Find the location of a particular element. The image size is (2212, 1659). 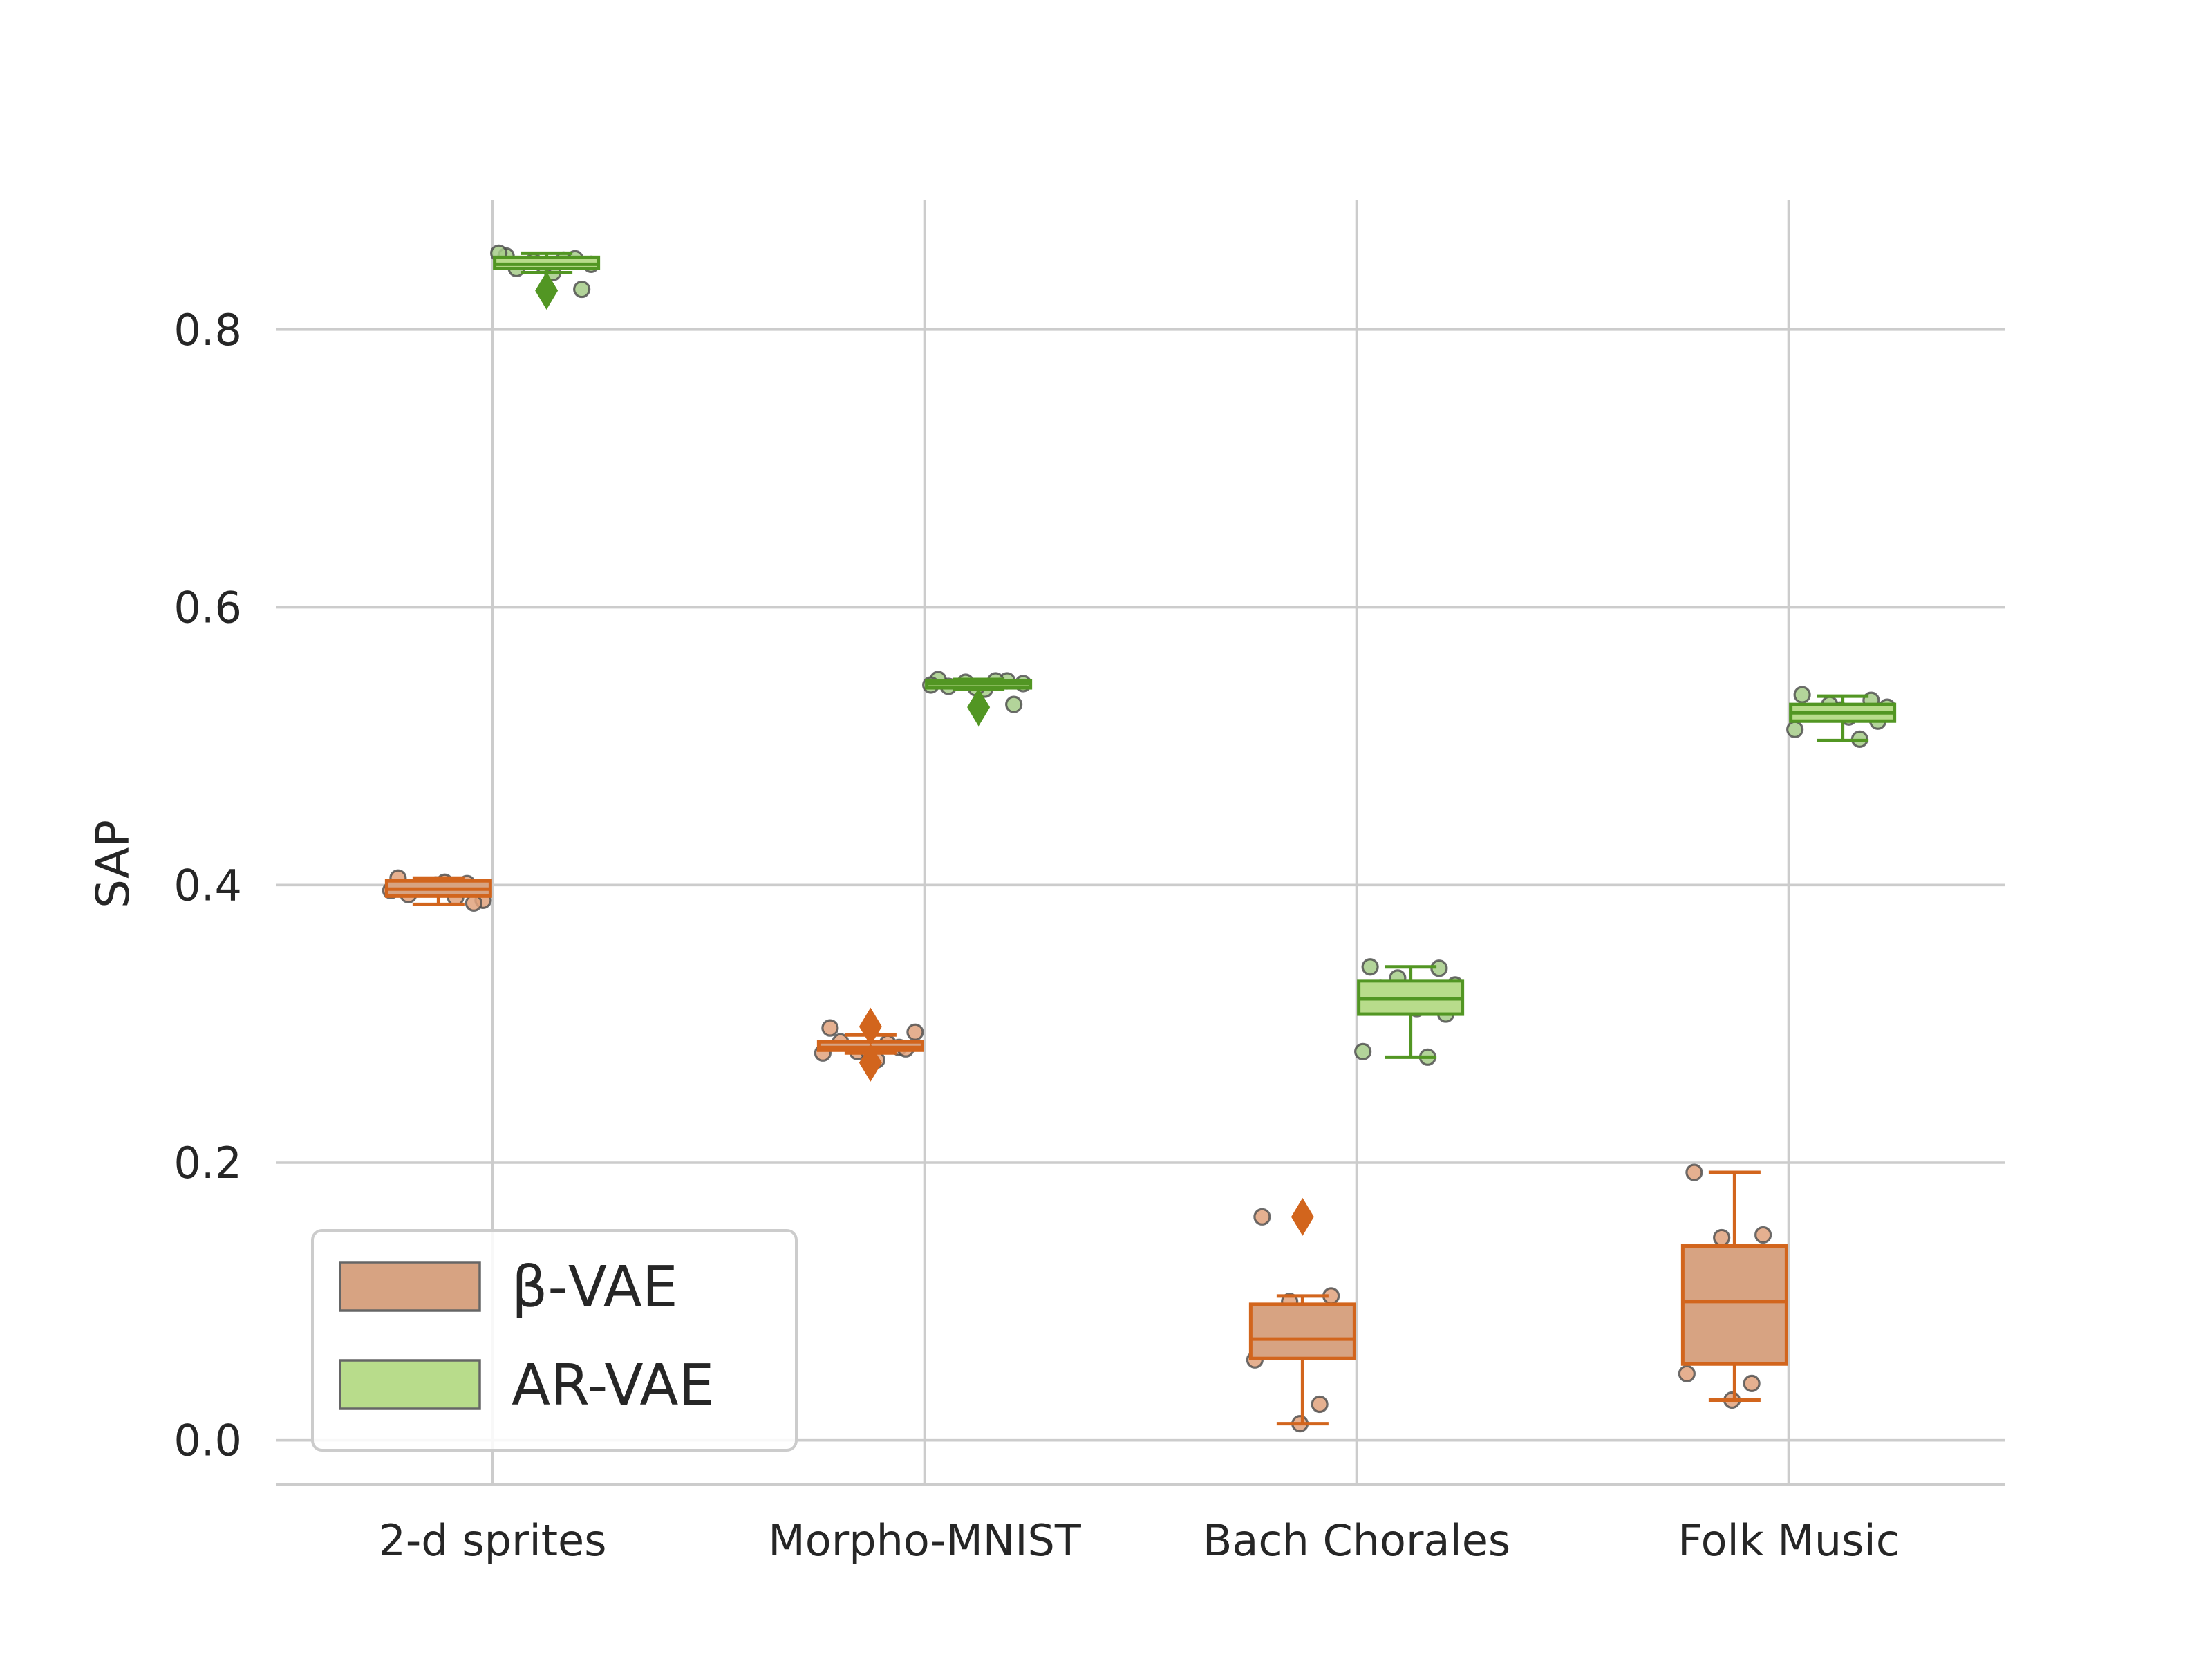

x-tick-label: Bach Chorales is located at coordinates (1356, 1540).